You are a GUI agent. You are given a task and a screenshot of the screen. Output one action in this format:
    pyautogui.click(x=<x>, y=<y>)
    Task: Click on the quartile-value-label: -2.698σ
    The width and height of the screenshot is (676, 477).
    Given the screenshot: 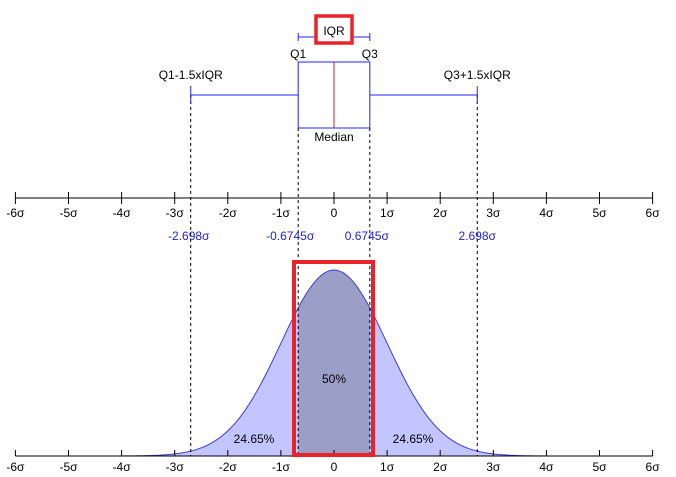 What is the action you would take?
    pyautogui.click(x=189, y=236)
    